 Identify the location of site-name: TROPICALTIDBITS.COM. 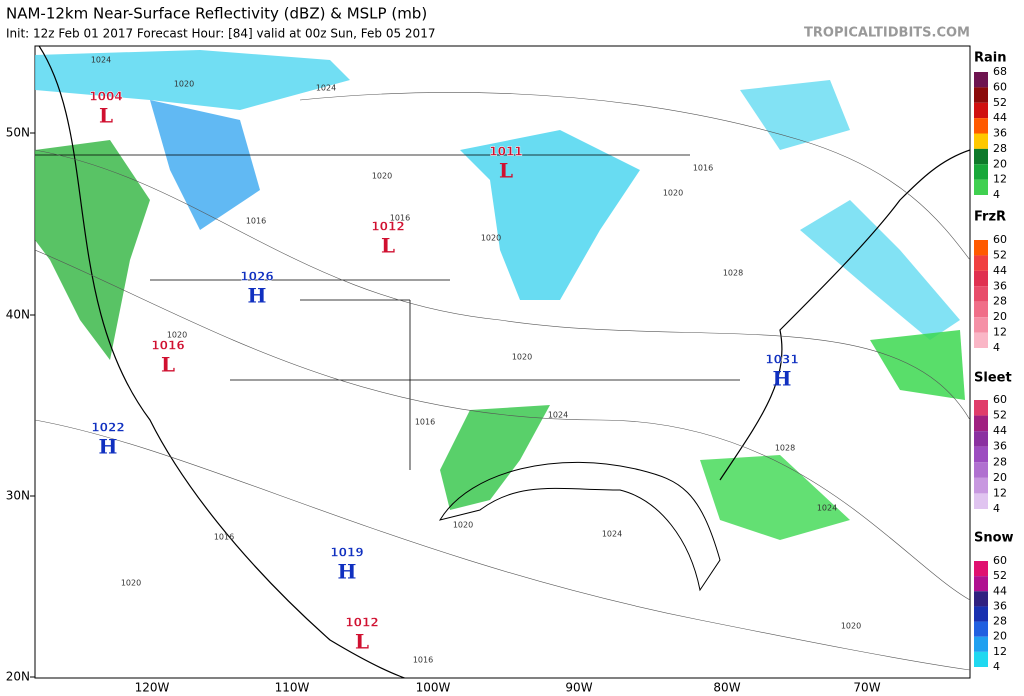
(887, 33).